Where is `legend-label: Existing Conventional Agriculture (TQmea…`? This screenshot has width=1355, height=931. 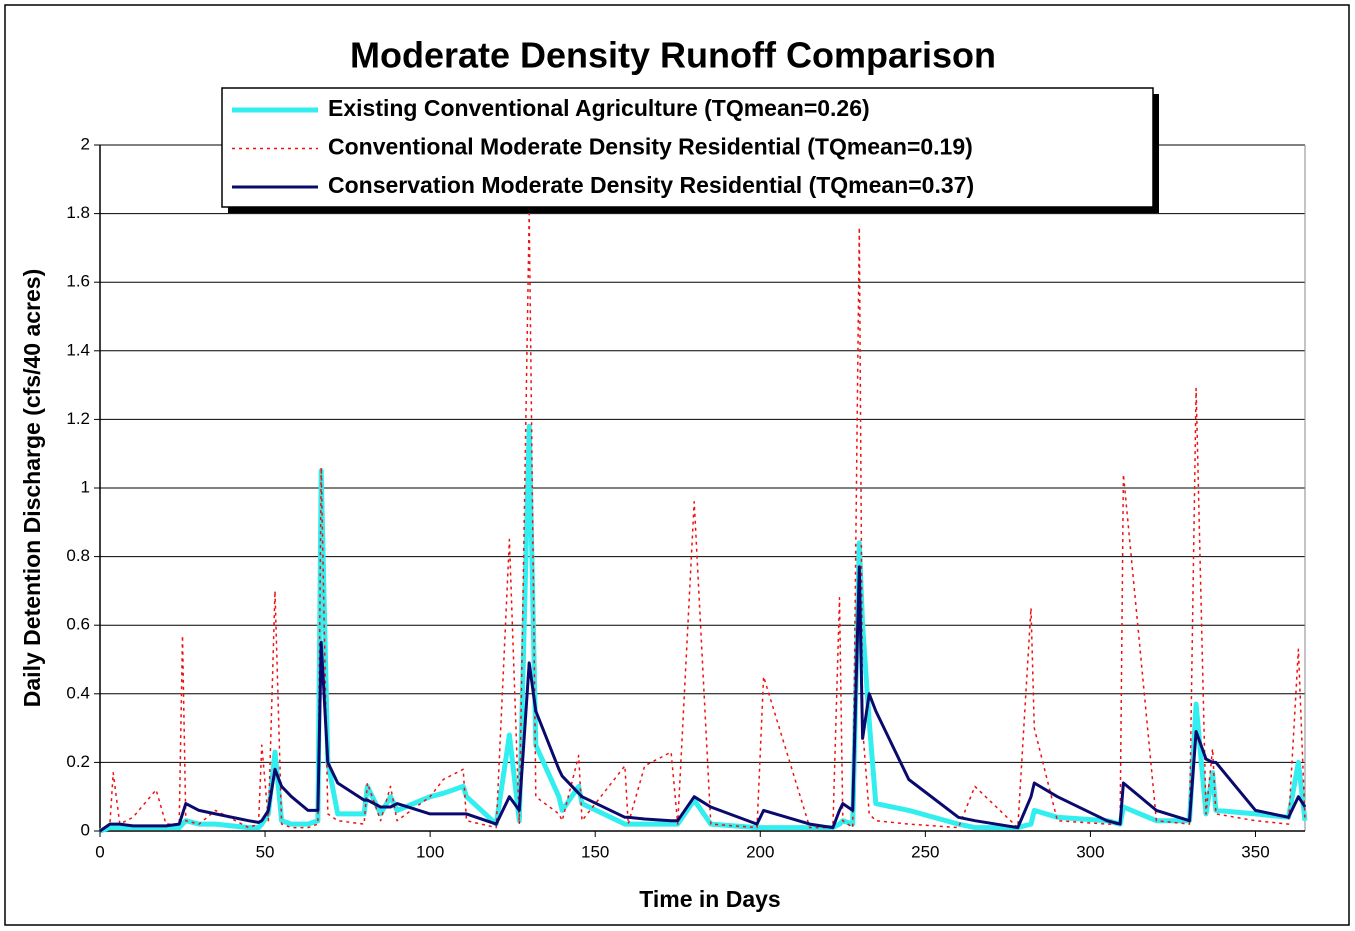
legend-label: Existing Conventional Agriculture (TQmea… is located at coordinates (599, 108).